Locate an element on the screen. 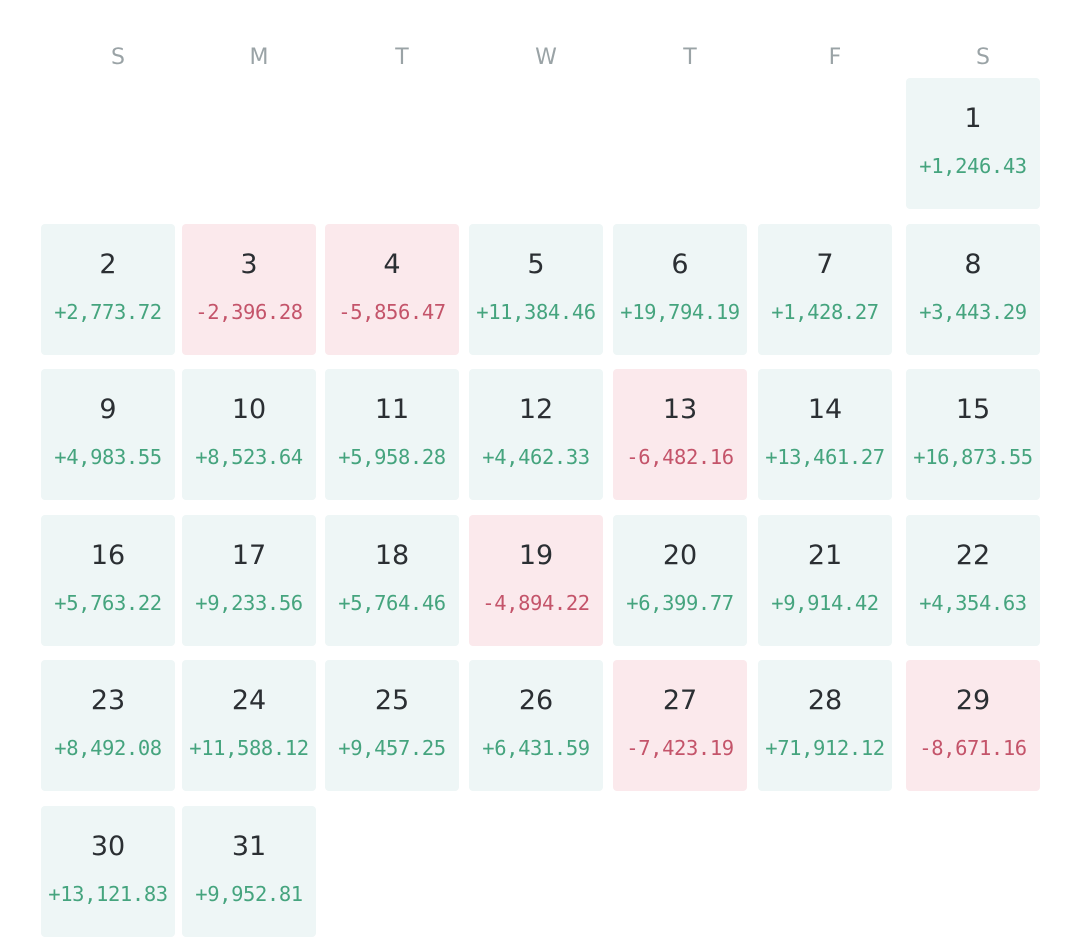 The height and width of the screenshot is (937, 1080). day-pnl-value: +4,983.55 is located at coordinates (108, 457).